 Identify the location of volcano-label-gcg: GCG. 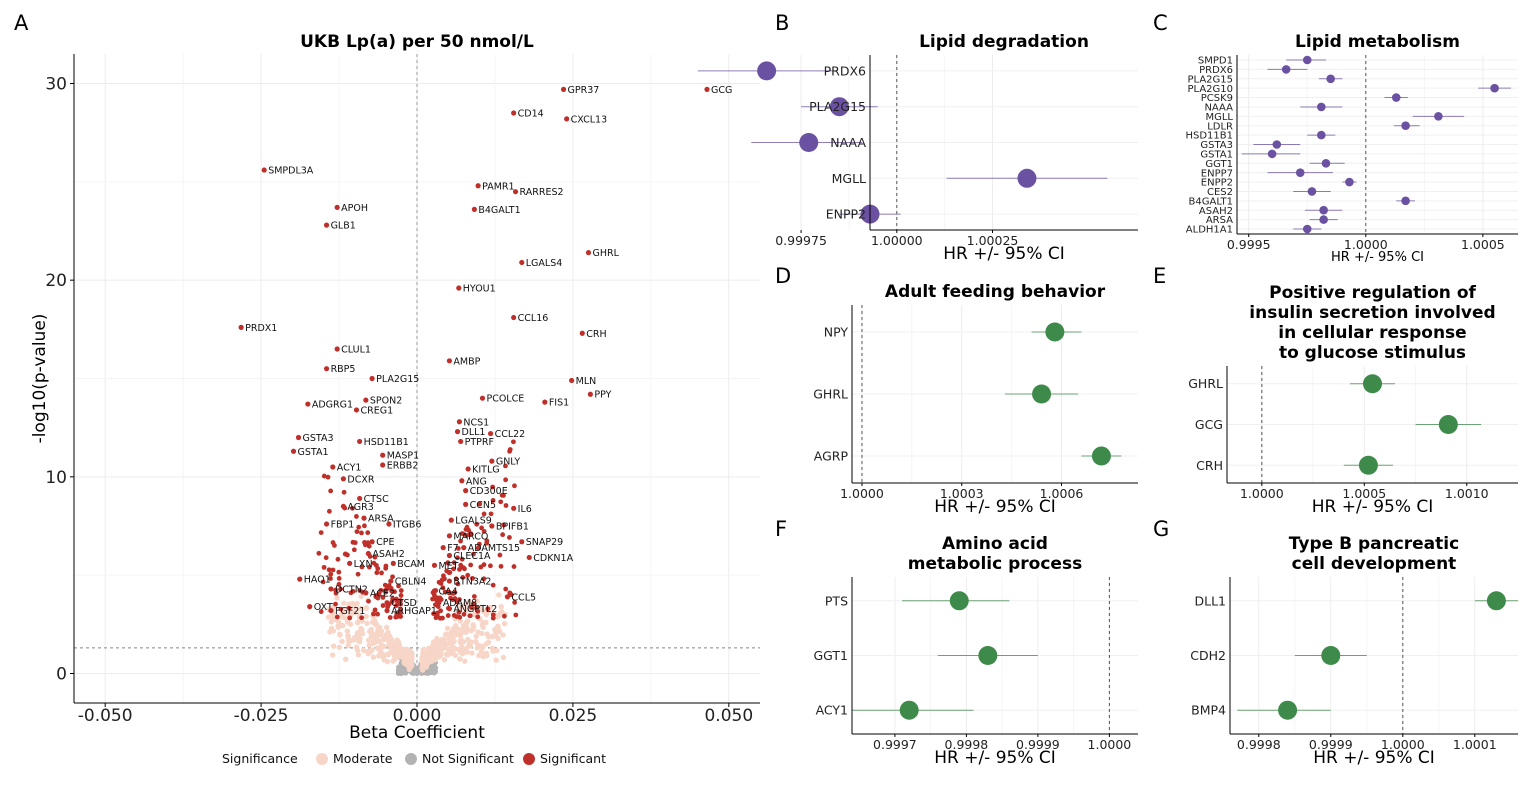
(721, 90).